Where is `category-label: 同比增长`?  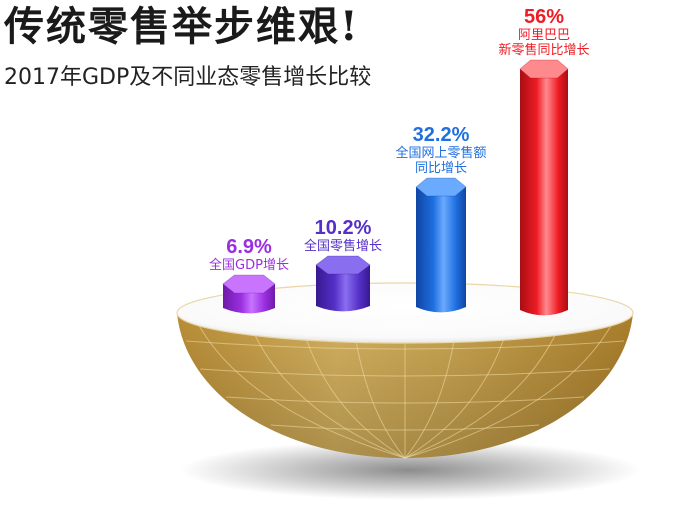 category-label: 同比增长 is located at coordinates (441, 168).